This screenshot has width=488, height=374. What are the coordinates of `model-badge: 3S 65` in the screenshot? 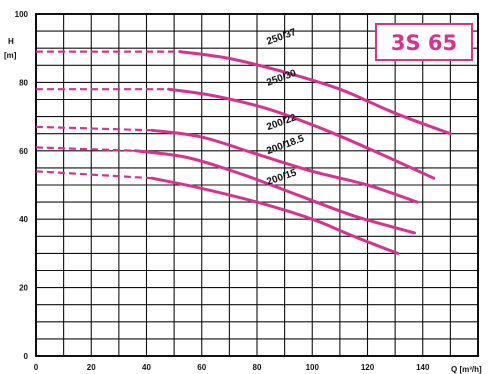 It's located at (424, 42).